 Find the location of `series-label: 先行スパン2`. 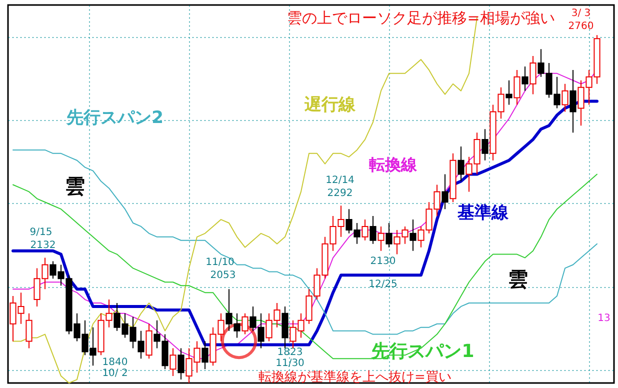

series-label: 先行スパン2 is located at coordinates (115, 118).